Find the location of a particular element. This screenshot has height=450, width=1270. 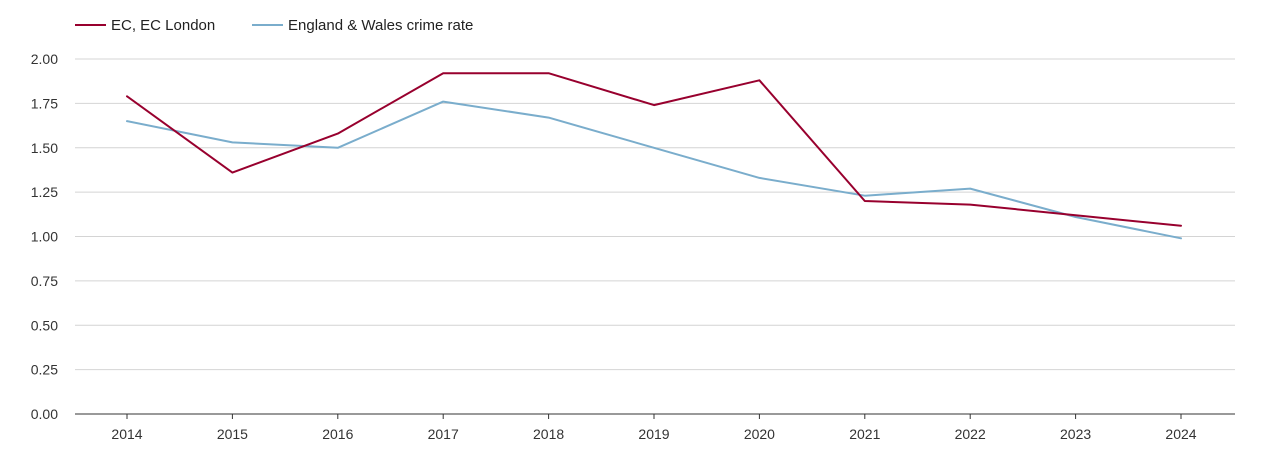

y-tick-label-0.75: 0.75 is located at coordinates (44, 281).